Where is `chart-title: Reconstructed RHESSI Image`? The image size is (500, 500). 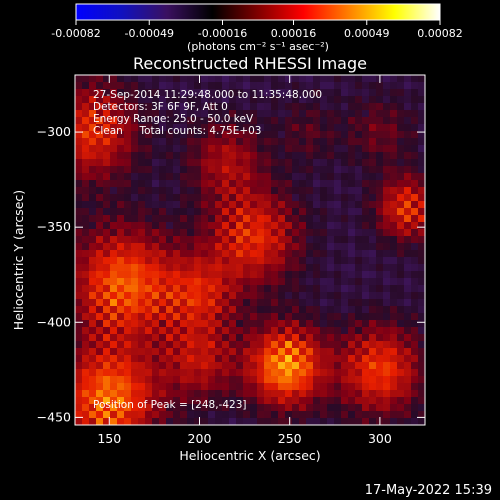
chart-title: Reconstructed RHESSI Image is located at coordinates (250, 63).